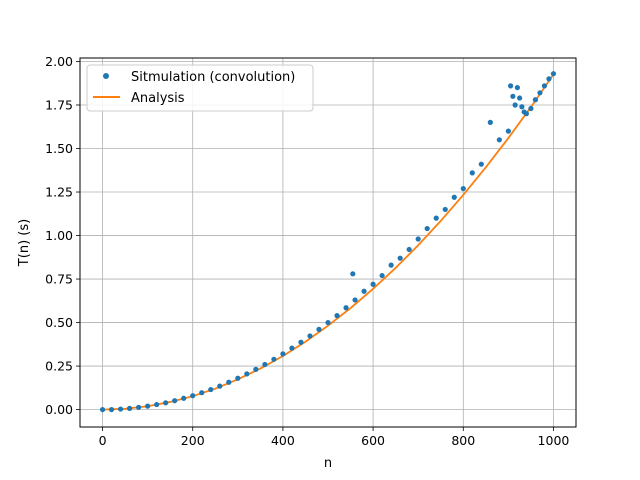  I want to click on legend-label-simulation: Sitmulation (convolution), so click(213, 77).